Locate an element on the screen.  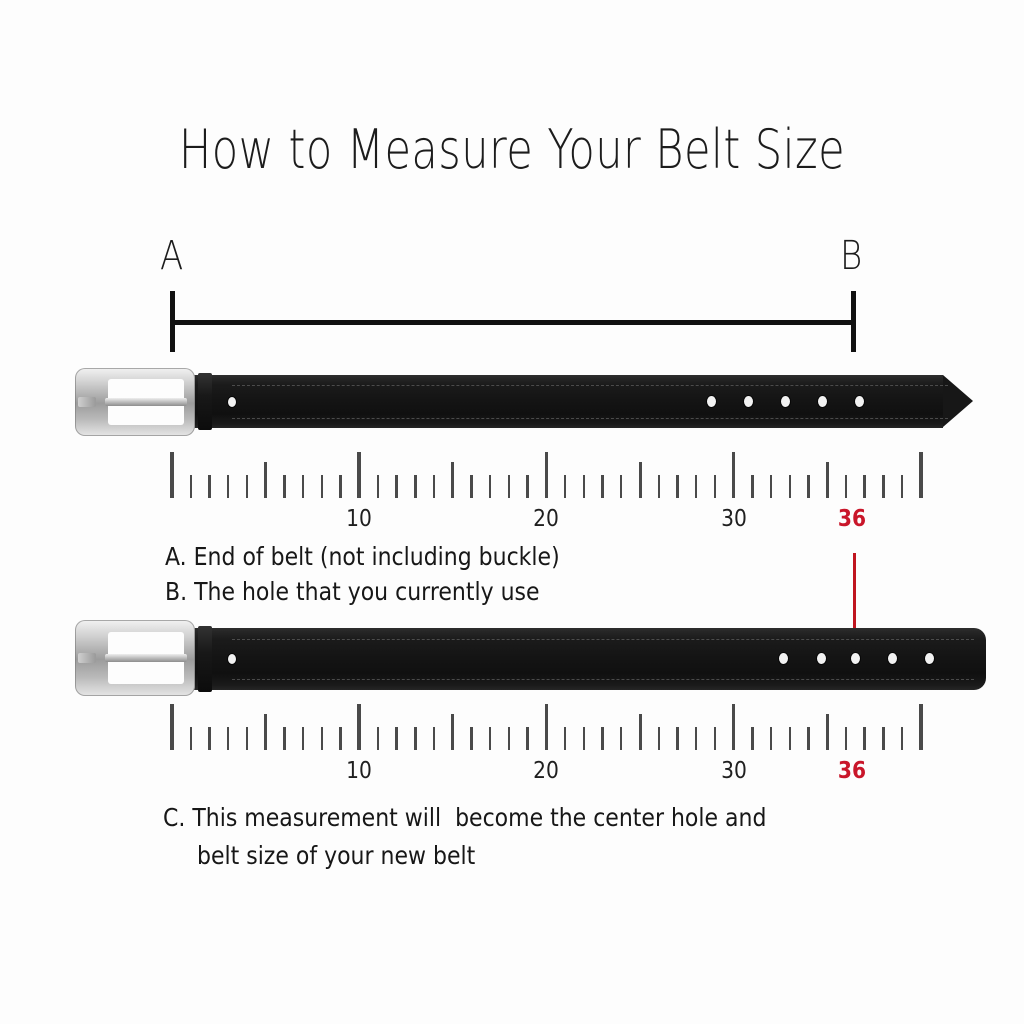
belt-strap-top is located at coordinates (555, 401).